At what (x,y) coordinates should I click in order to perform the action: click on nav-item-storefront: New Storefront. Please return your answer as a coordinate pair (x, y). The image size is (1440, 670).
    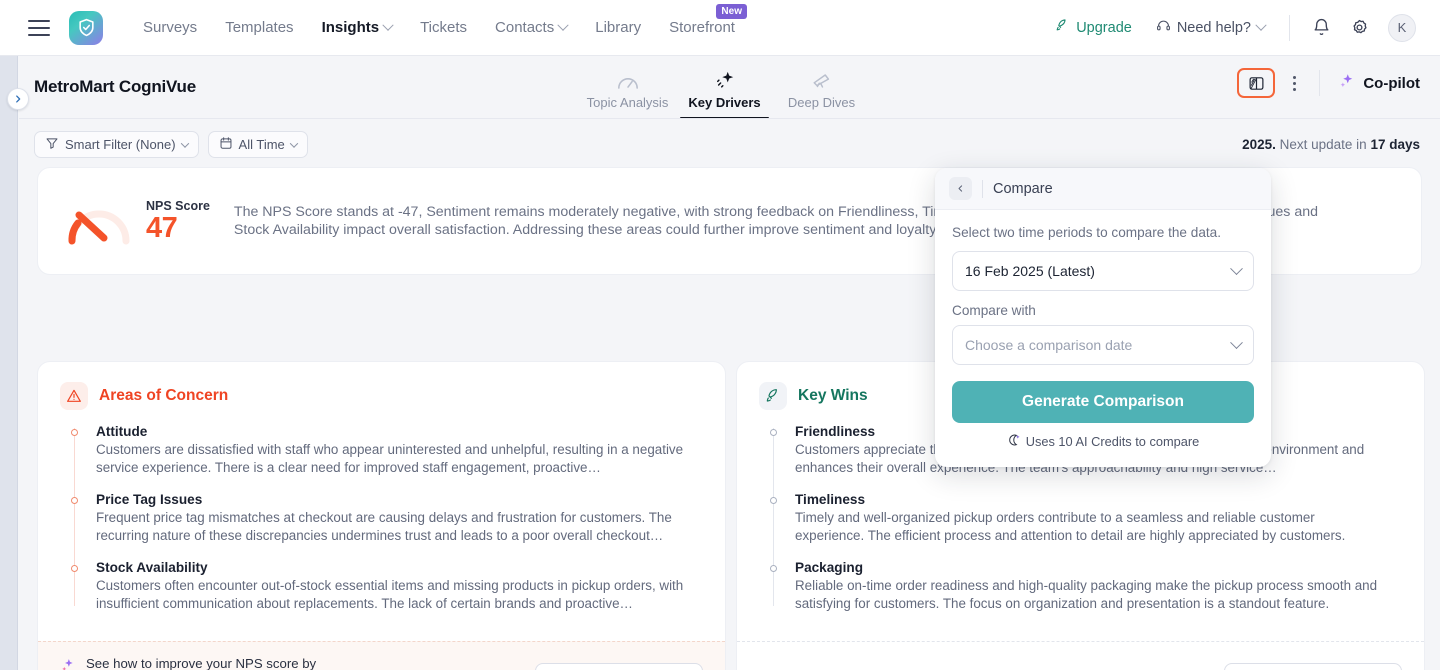
    Looking at the image, I should click on (702, 28).